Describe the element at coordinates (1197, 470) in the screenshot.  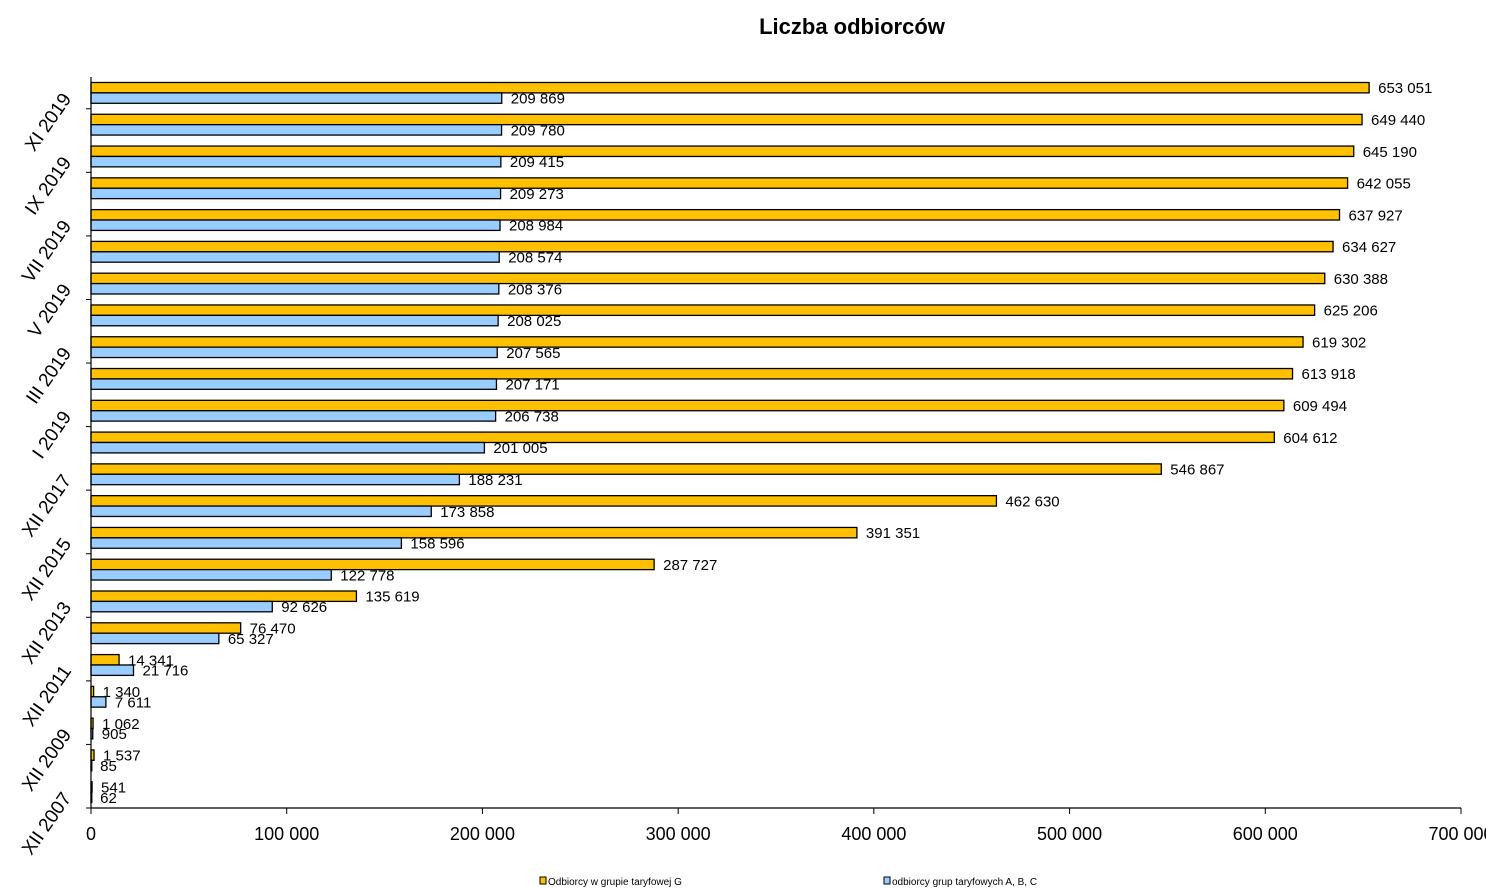
I see `data-label-g-10: 546 867` at that location.